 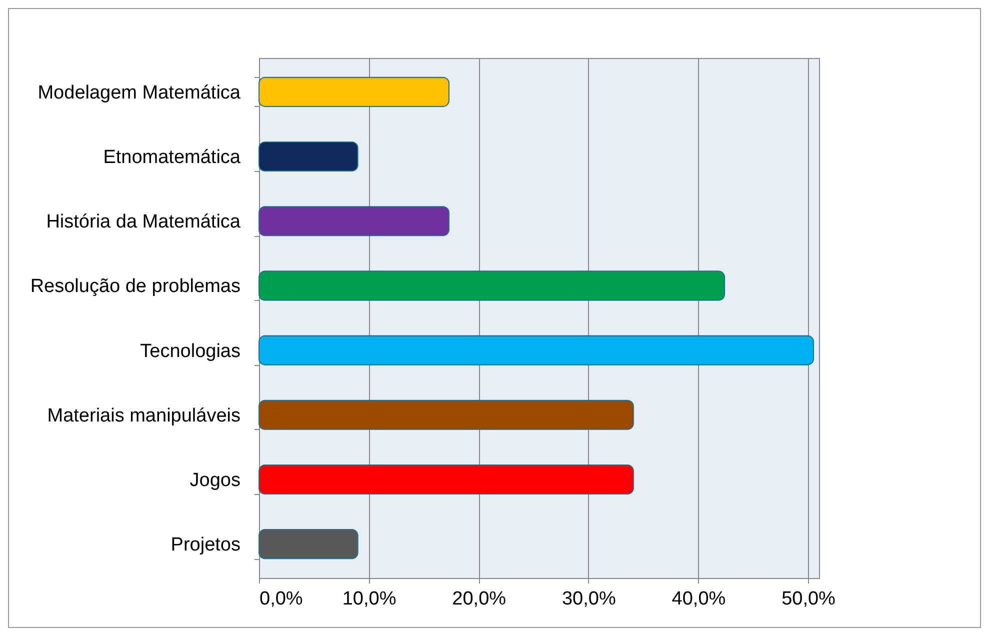 What do you see at coordinates (589, 599) in the screenshot?
I see `x-tick-label: 30,0%` at bounding box center [589, 599].